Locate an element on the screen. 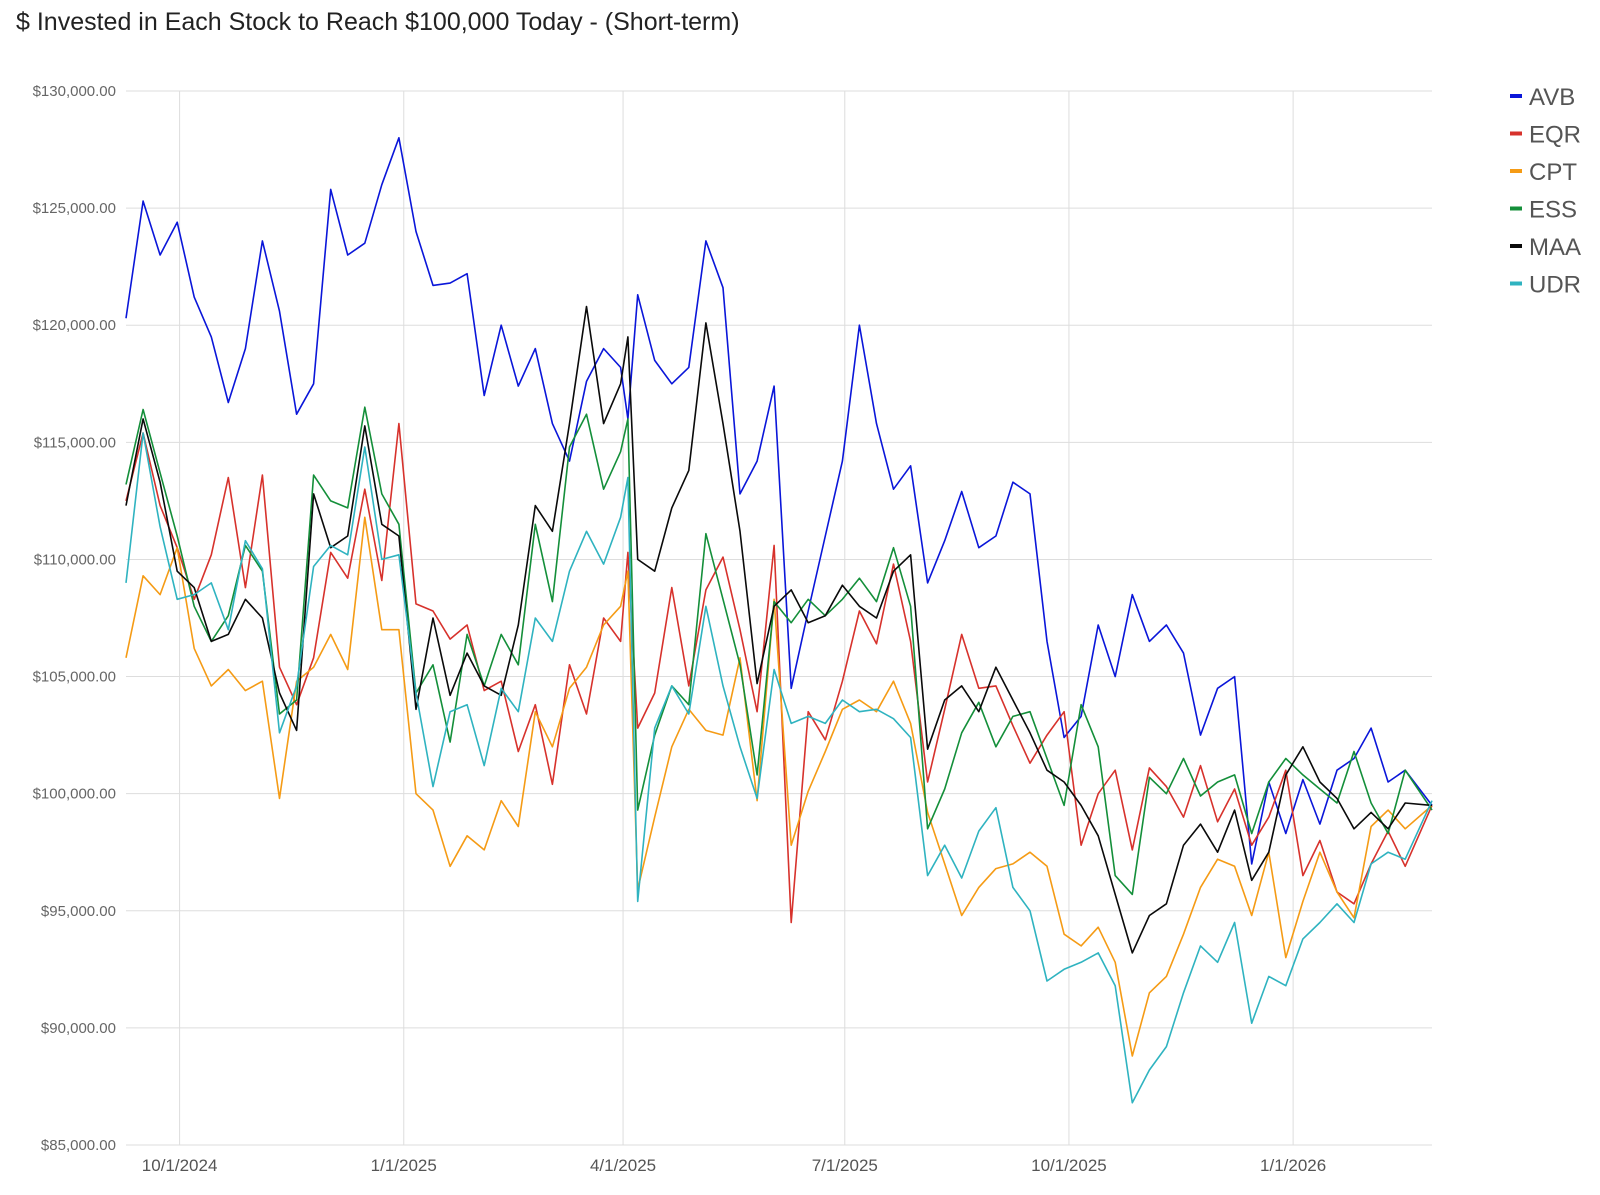 The image size is (1600, 1195). y-tick-label: $100,000.00 is located at coordinates (74, 794).